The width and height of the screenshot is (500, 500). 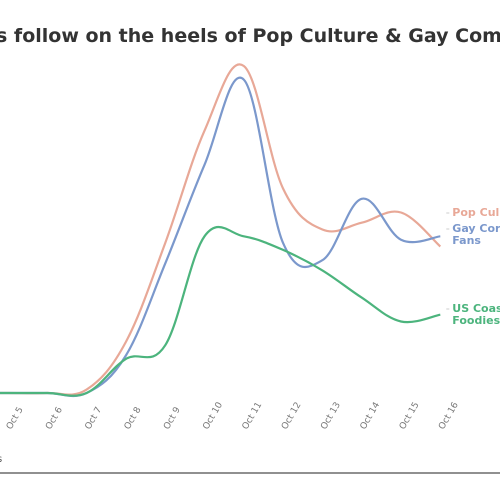 I want to click on x-tick-label-4: Oct 8, so click(x=133, y=418).